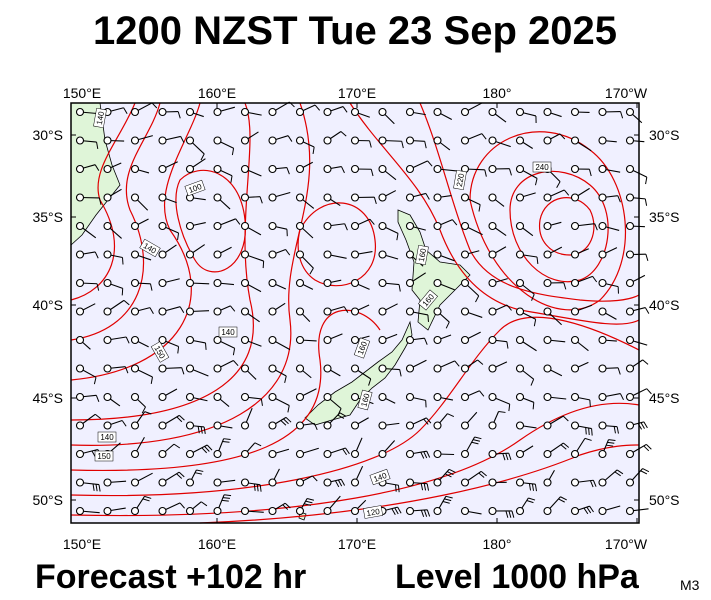  Describe the element at coordinates (497, 544) in the screenshot. I see `lon-label-bottom: 180°` at that location.